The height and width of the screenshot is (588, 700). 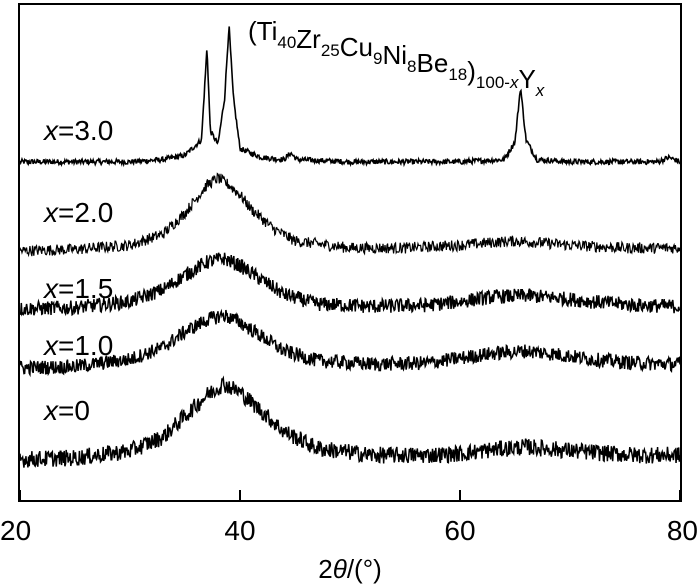 I want to click on series-label-x=3.0: x=3.0, so click(x=77, y=130).